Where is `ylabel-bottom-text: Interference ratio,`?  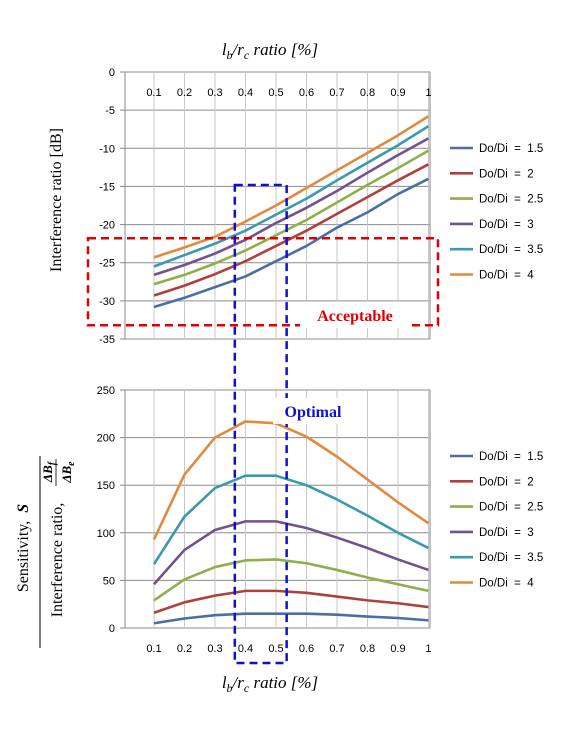 ylabel-bottom-text: Interference ratio, is located at coordinates (57, 560).